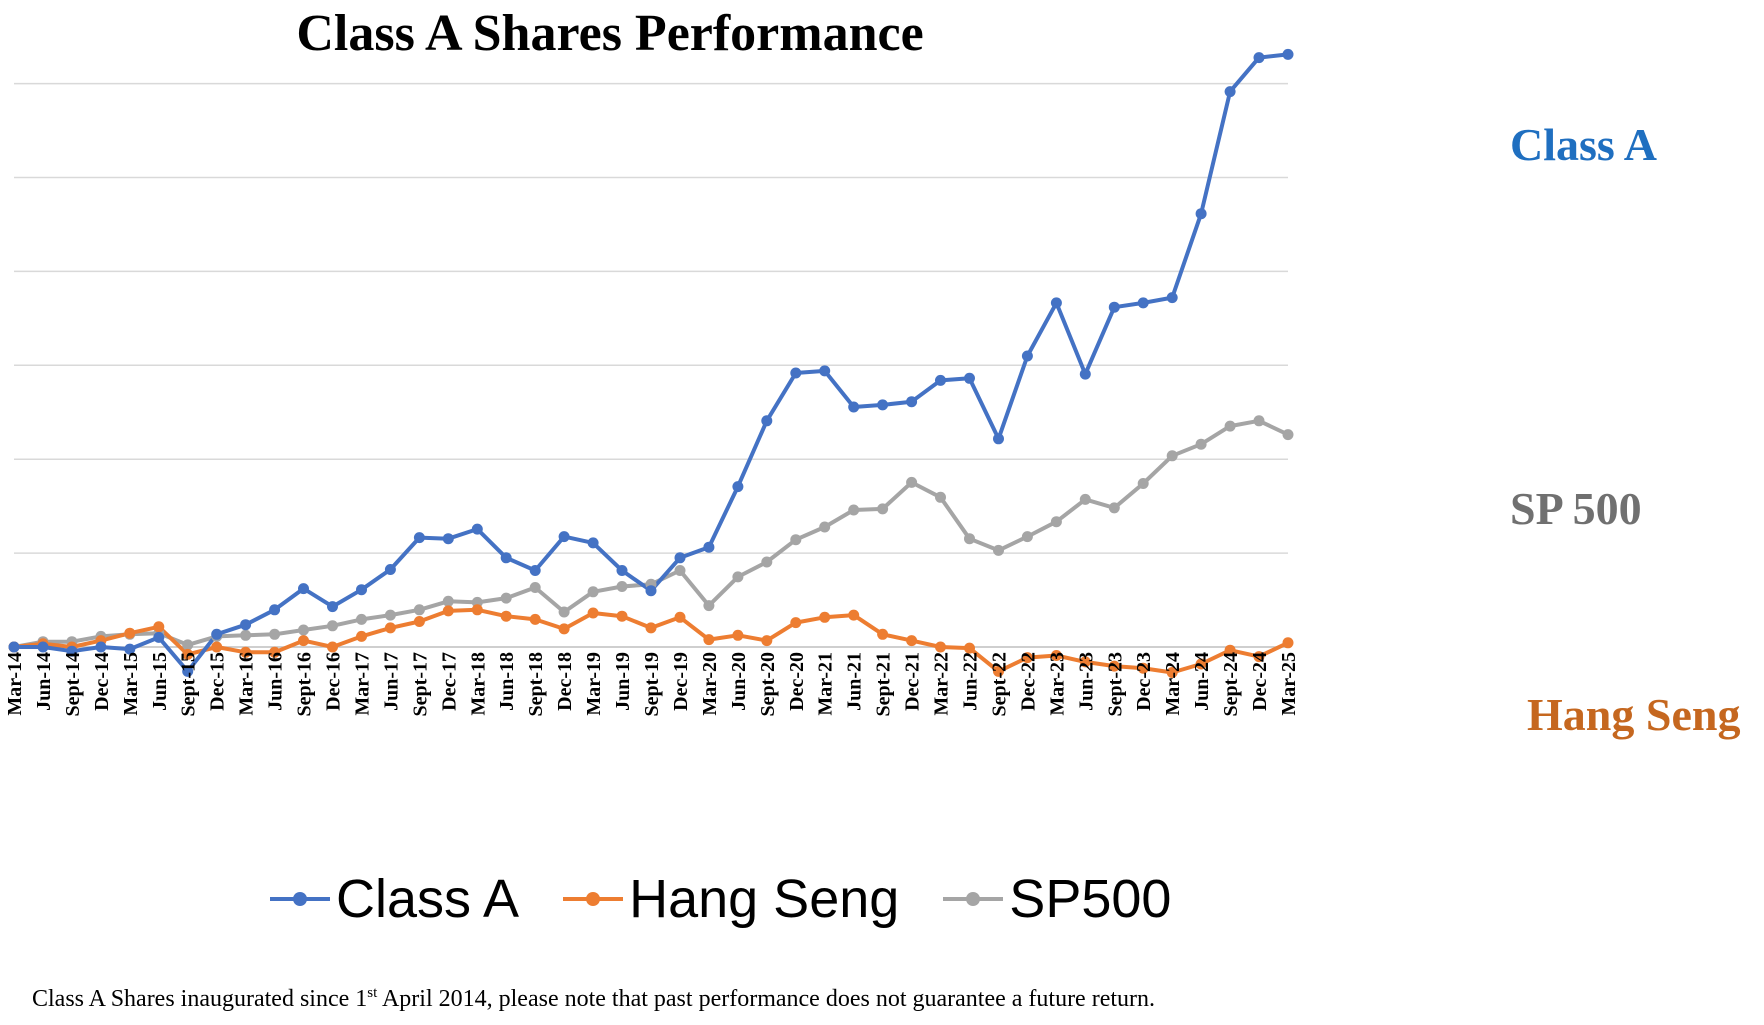 Image resolution: width=1764 pixels, height=1025 pixels. I want to click on legend-item-class-a: Class A, so click(394, 899).